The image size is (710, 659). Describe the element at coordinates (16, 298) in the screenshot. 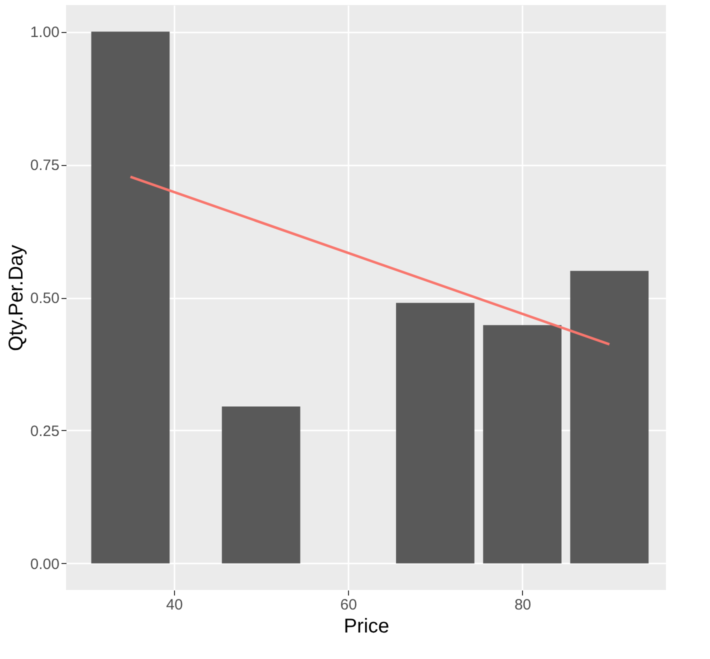

I see `y-axis-title: Qty.Per.Day` at that location.